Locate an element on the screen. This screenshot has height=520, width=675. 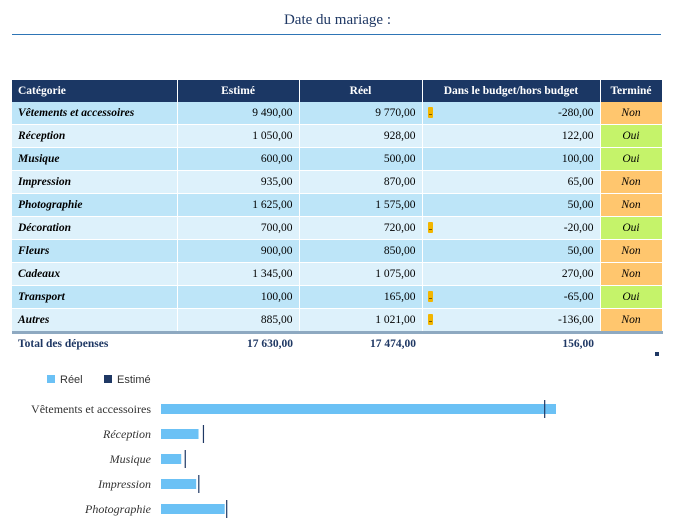
table-row: Photographie 1 625,00 1 575,00 50,00 Non is located at coordinates (337, 205).